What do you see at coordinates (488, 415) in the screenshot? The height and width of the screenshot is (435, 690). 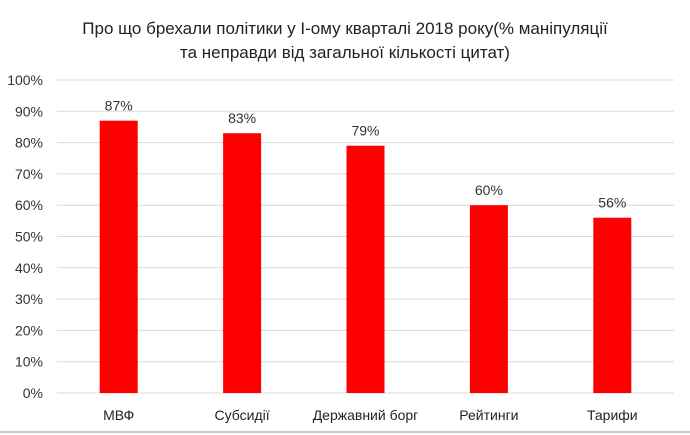 I see `x-category-label: Рейтинги` at bounding box center [488, 415].